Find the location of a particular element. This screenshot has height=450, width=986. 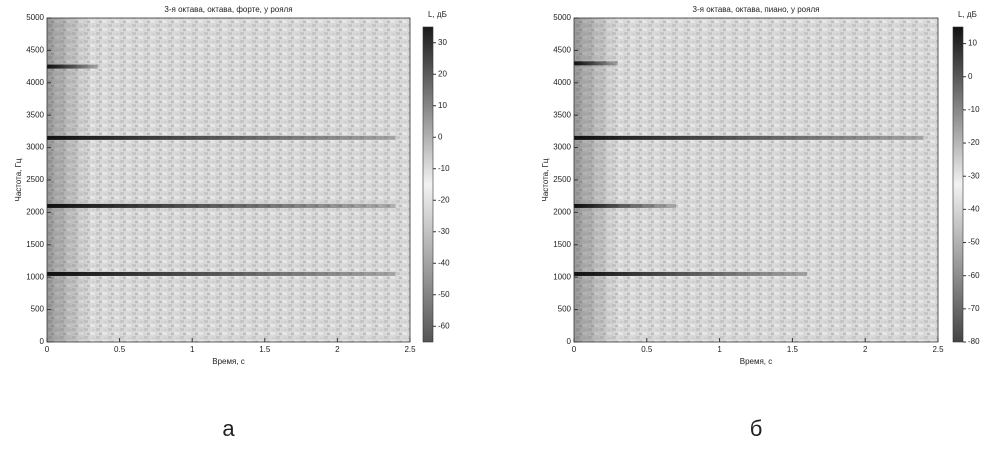

colorbar-tick-label: -80 is located at coordinates (974, 341).